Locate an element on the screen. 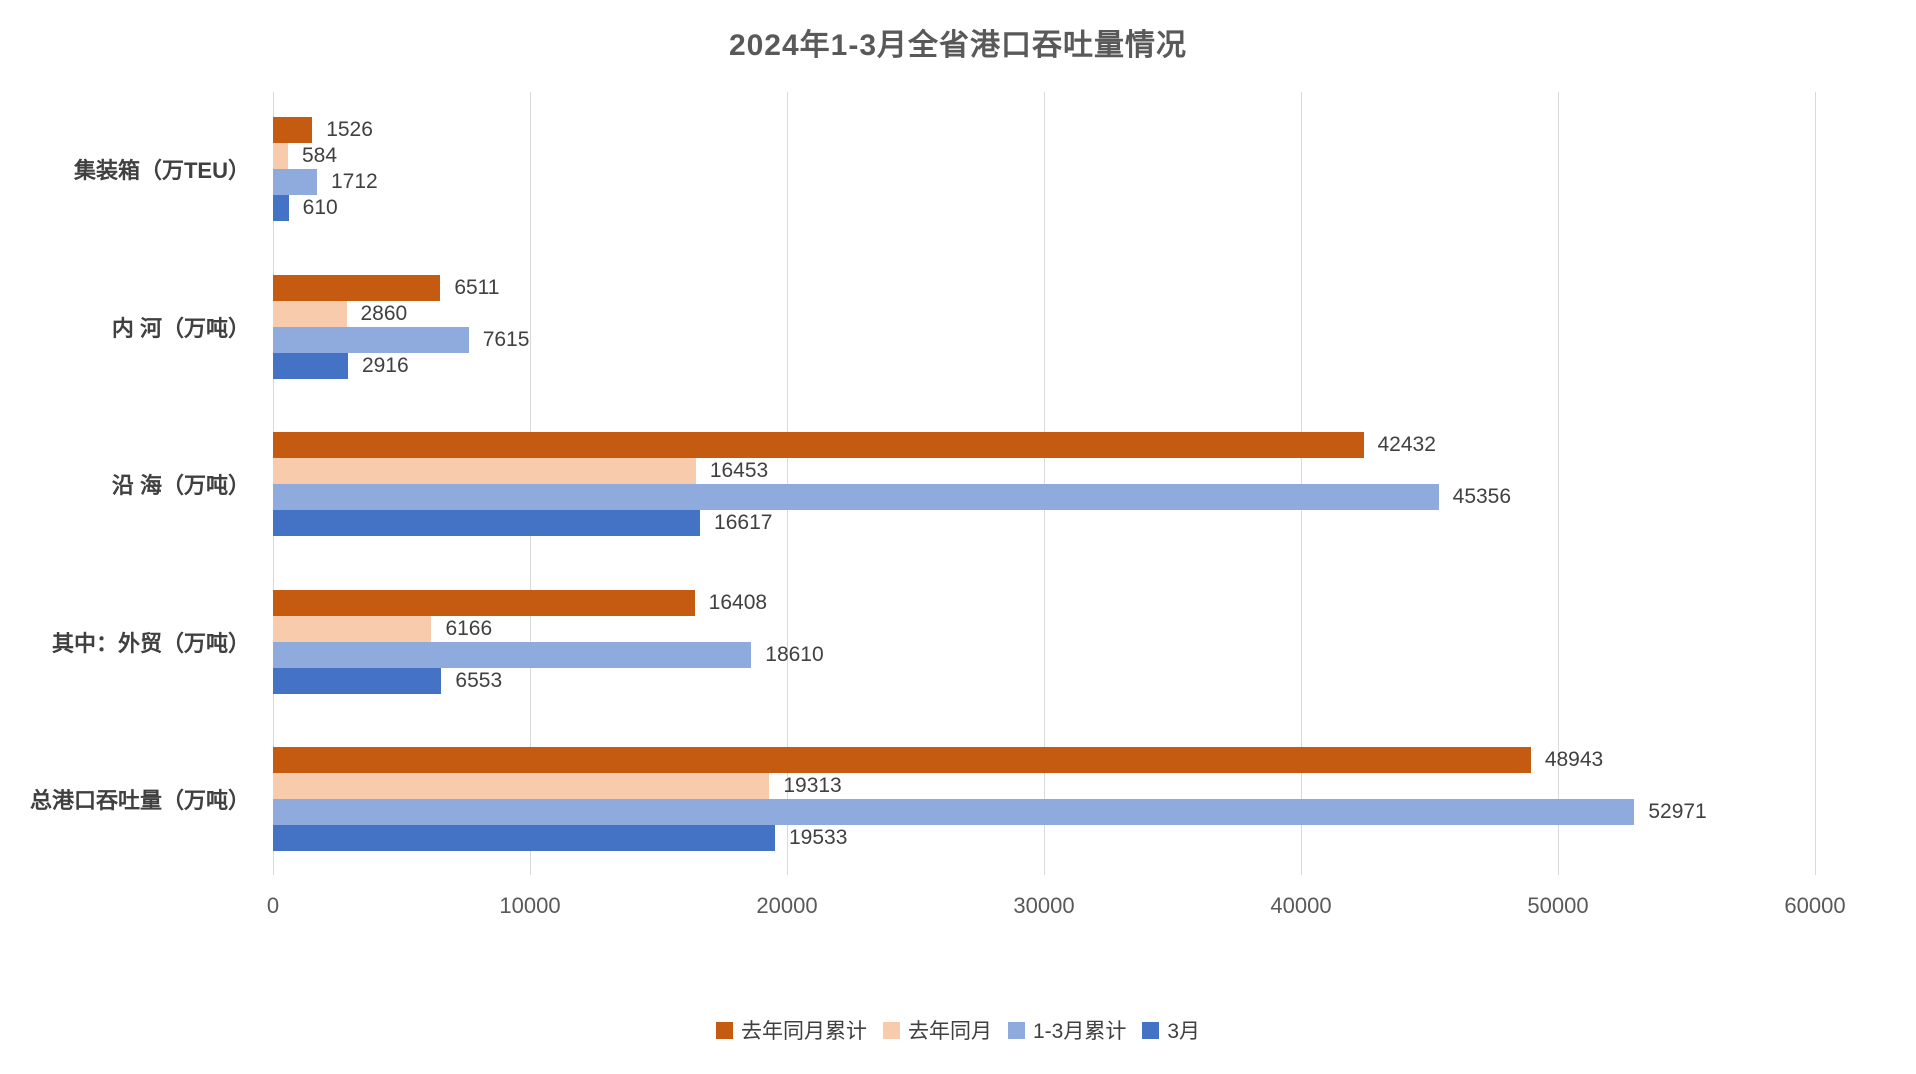  category-group: 其中：外贸（万吨） 16408 6166 18610 6553 is located at coordinates (933, 641).